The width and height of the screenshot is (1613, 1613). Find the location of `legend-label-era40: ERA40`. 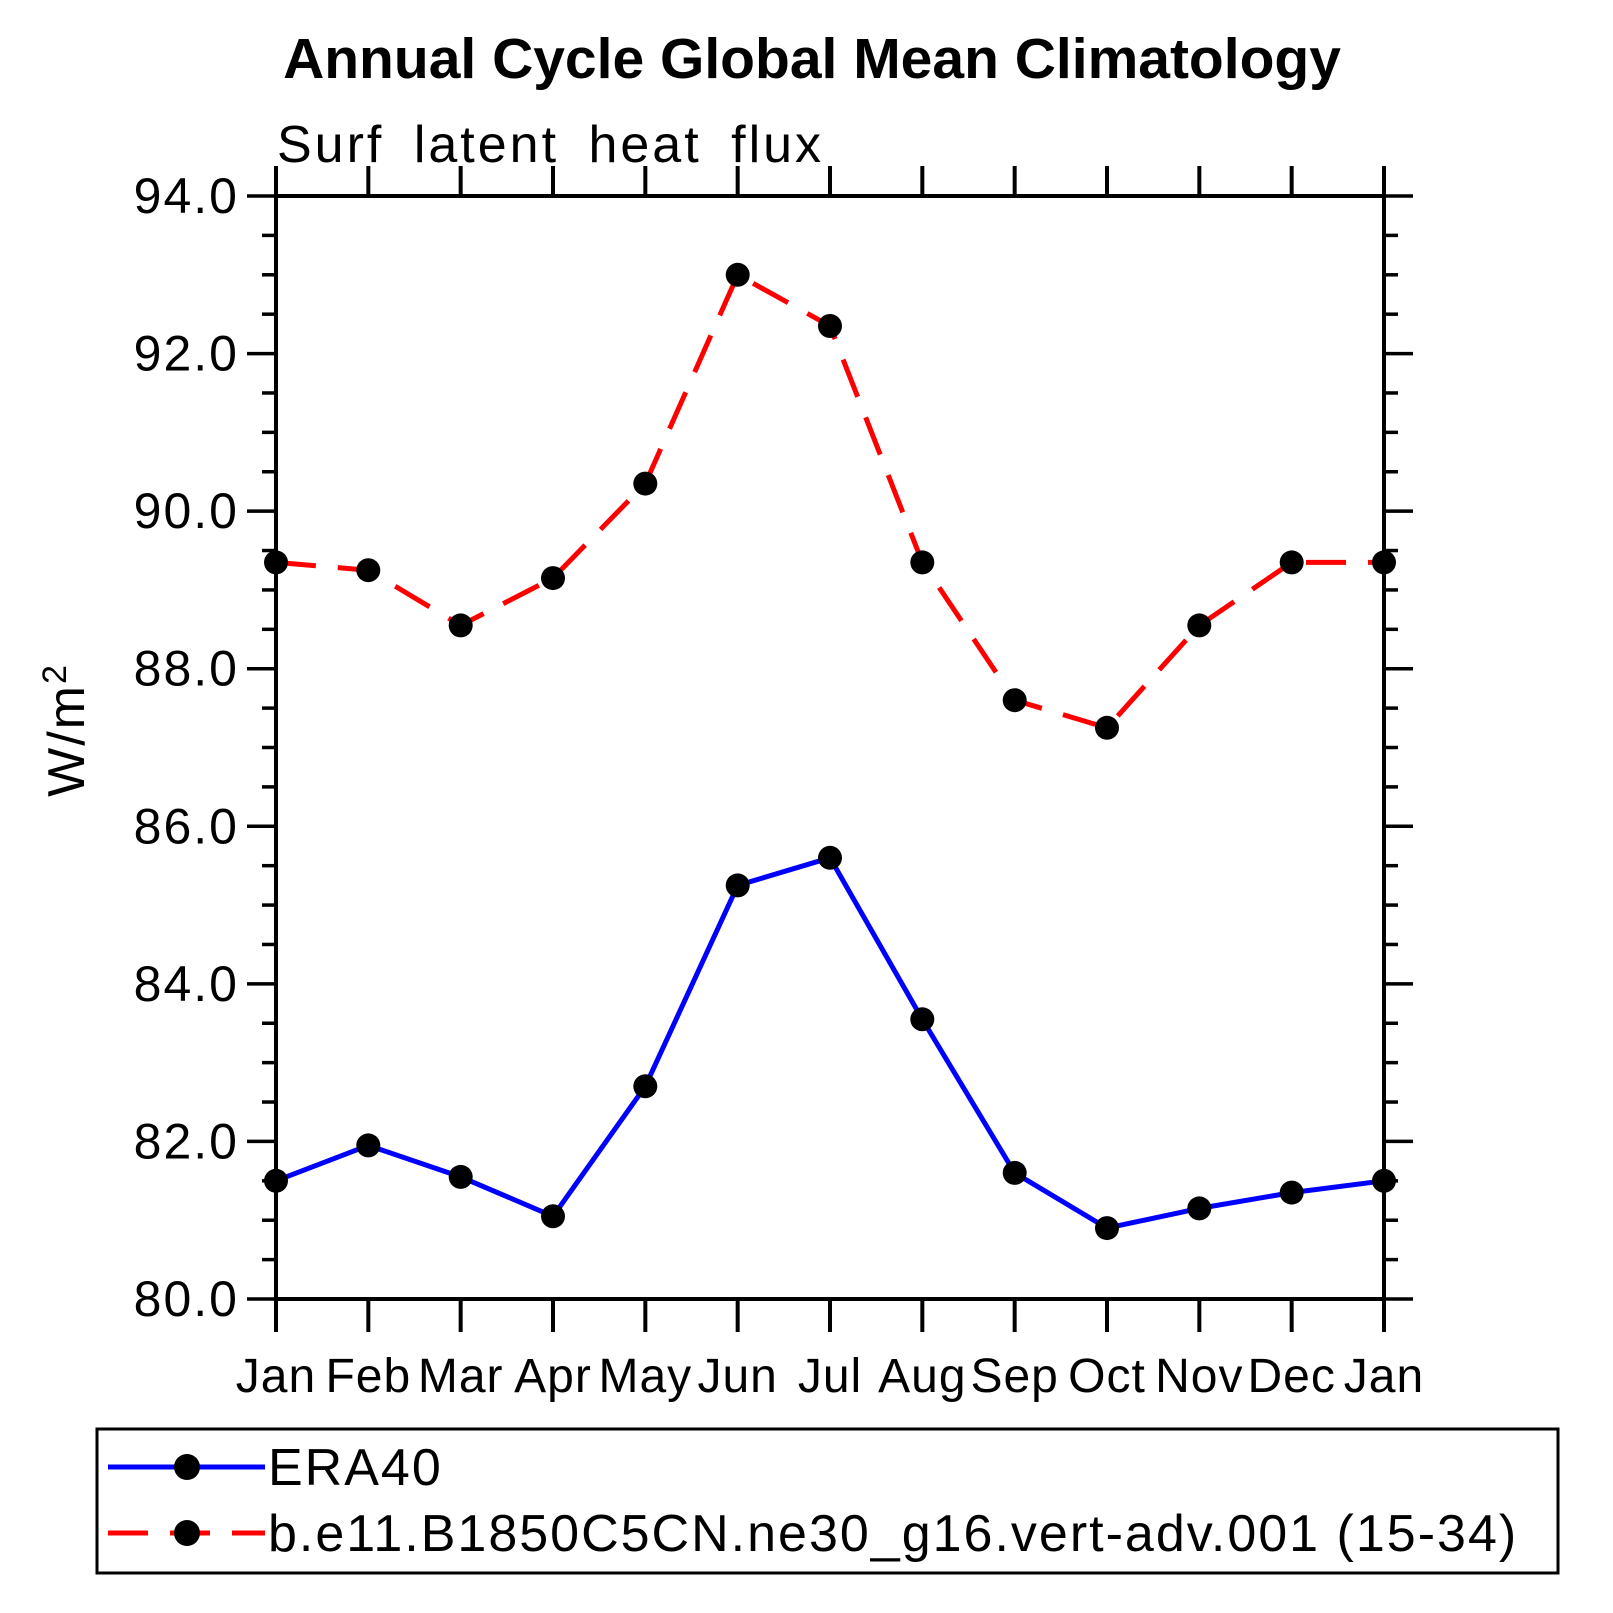

legend-label-era40: ERA40 is located at coordinates (355, 1468).